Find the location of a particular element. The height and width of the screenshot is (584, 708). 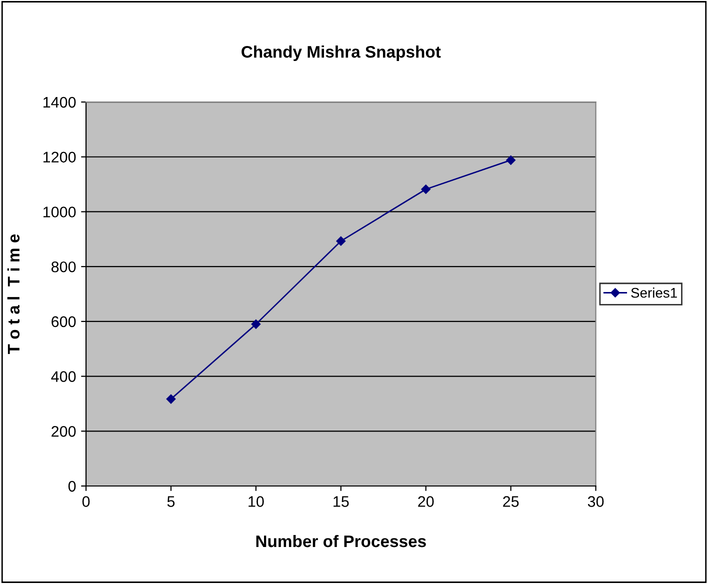

x-axis-title: Number of Processes is located at coordinates (341, 541).